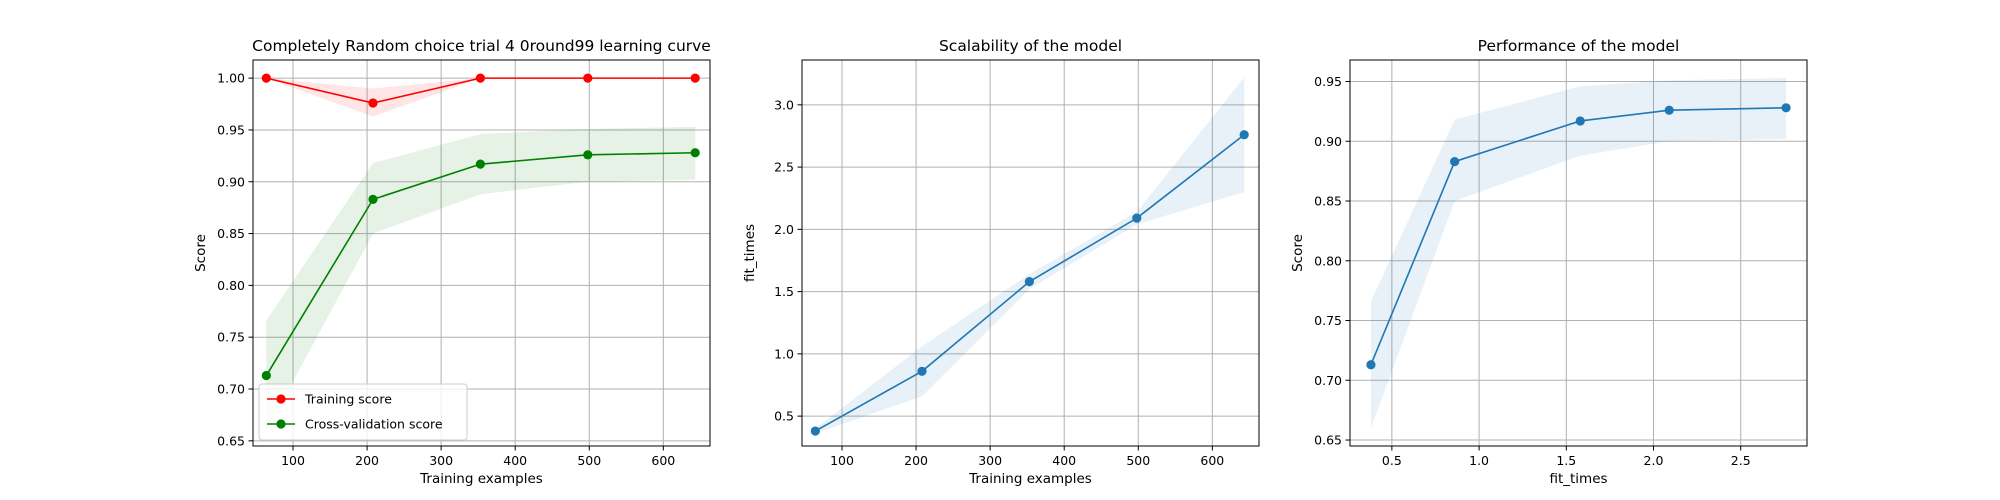  Describe the element at coordinates (784, 353) in the screenshot. I see `y-tick-label: 1.0` at that location.